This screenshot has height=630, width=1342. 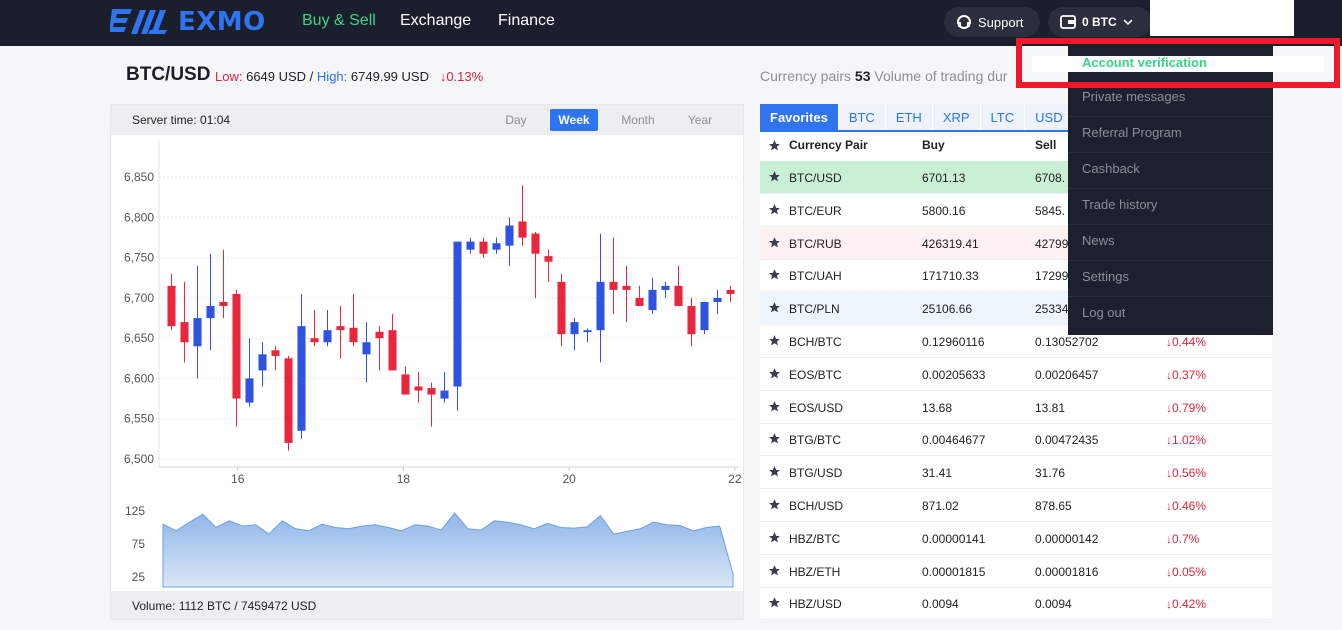 I want to click on x-tick-label: 22, so click(x=735, y=479).